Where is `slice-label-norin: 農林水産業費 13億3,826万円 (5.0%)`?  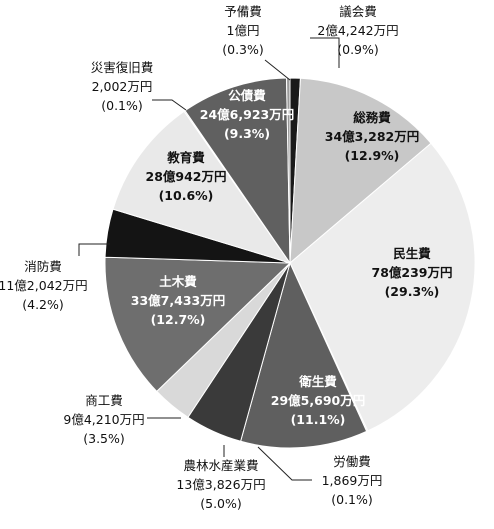
slice-label-norin: 農林水産業費 13億3,826万円 (5.0%) is located at coordinates (220, 484).